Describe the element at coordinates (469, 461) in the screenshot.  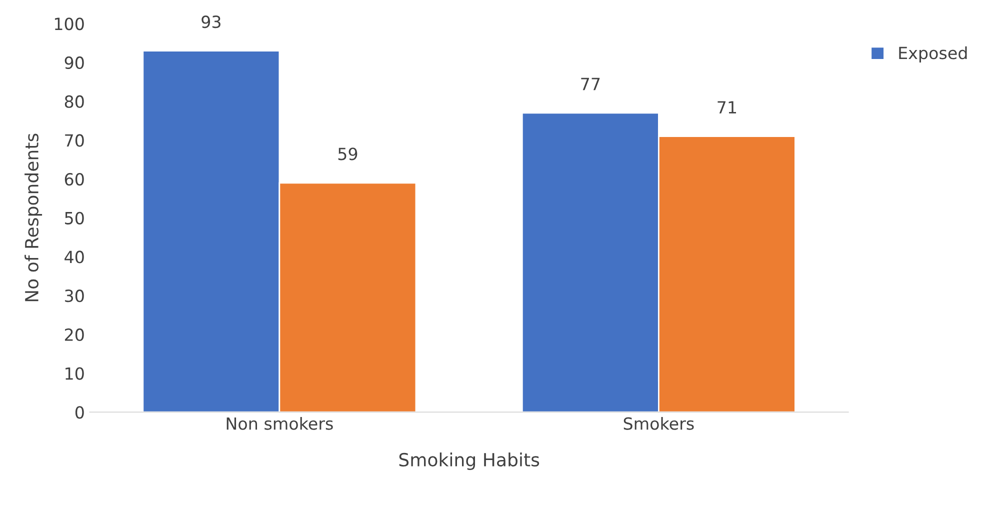
I see `x-axis-title: Smoking Habits` at that location.